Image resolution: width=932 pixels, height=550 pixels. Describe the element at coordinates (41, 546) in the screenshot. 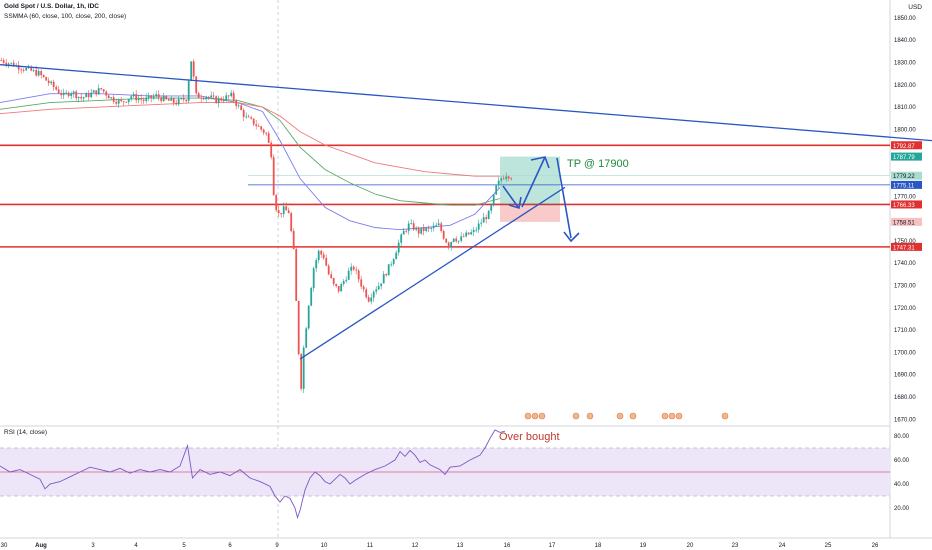

I see `time-tick-label: Aug` at that location.